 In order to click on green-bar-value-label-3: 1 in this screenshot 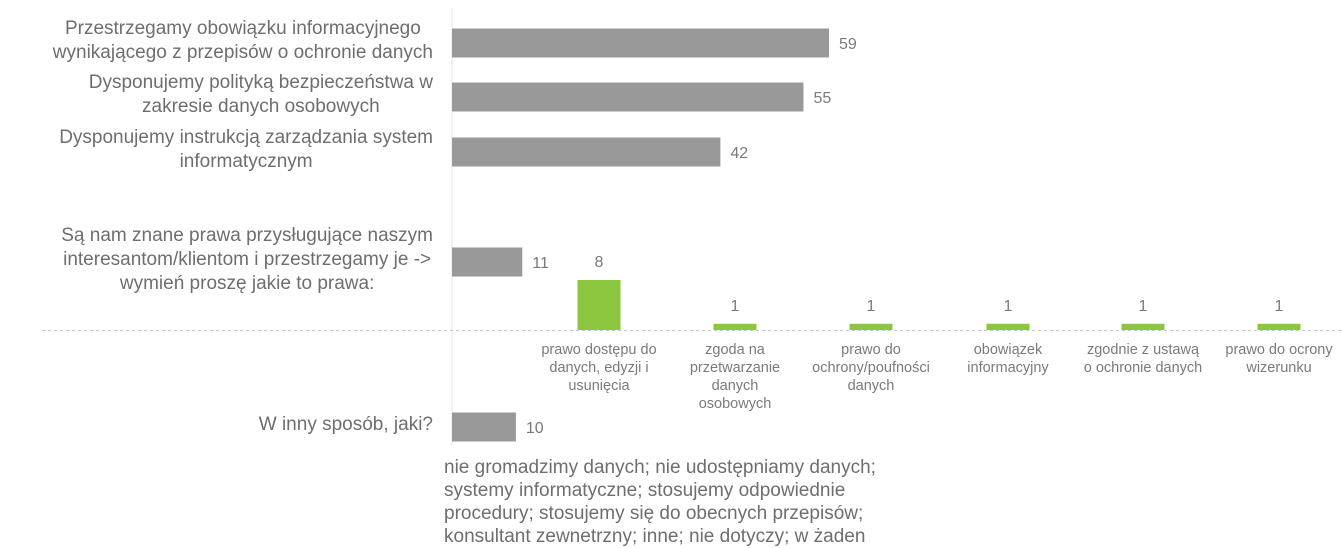, I will do `click(1008, 306)`.